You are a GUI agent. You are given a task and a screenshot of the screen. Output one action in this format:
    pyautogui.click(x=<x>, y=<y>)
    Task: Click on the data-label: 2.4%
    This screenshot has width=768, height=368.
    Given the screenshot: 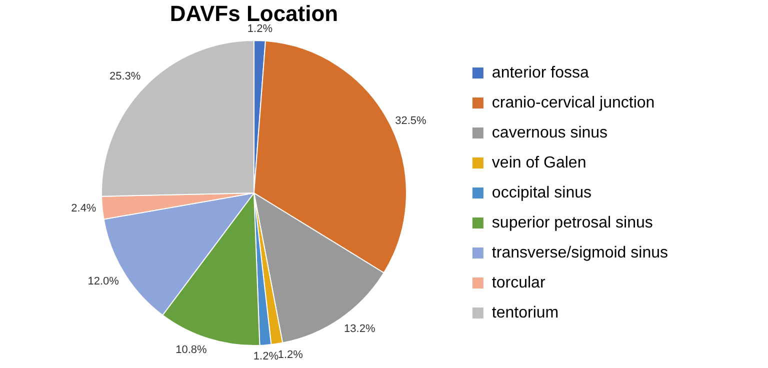 What is the action you would take?
    pyautogui.click(x=83, y=208)
    